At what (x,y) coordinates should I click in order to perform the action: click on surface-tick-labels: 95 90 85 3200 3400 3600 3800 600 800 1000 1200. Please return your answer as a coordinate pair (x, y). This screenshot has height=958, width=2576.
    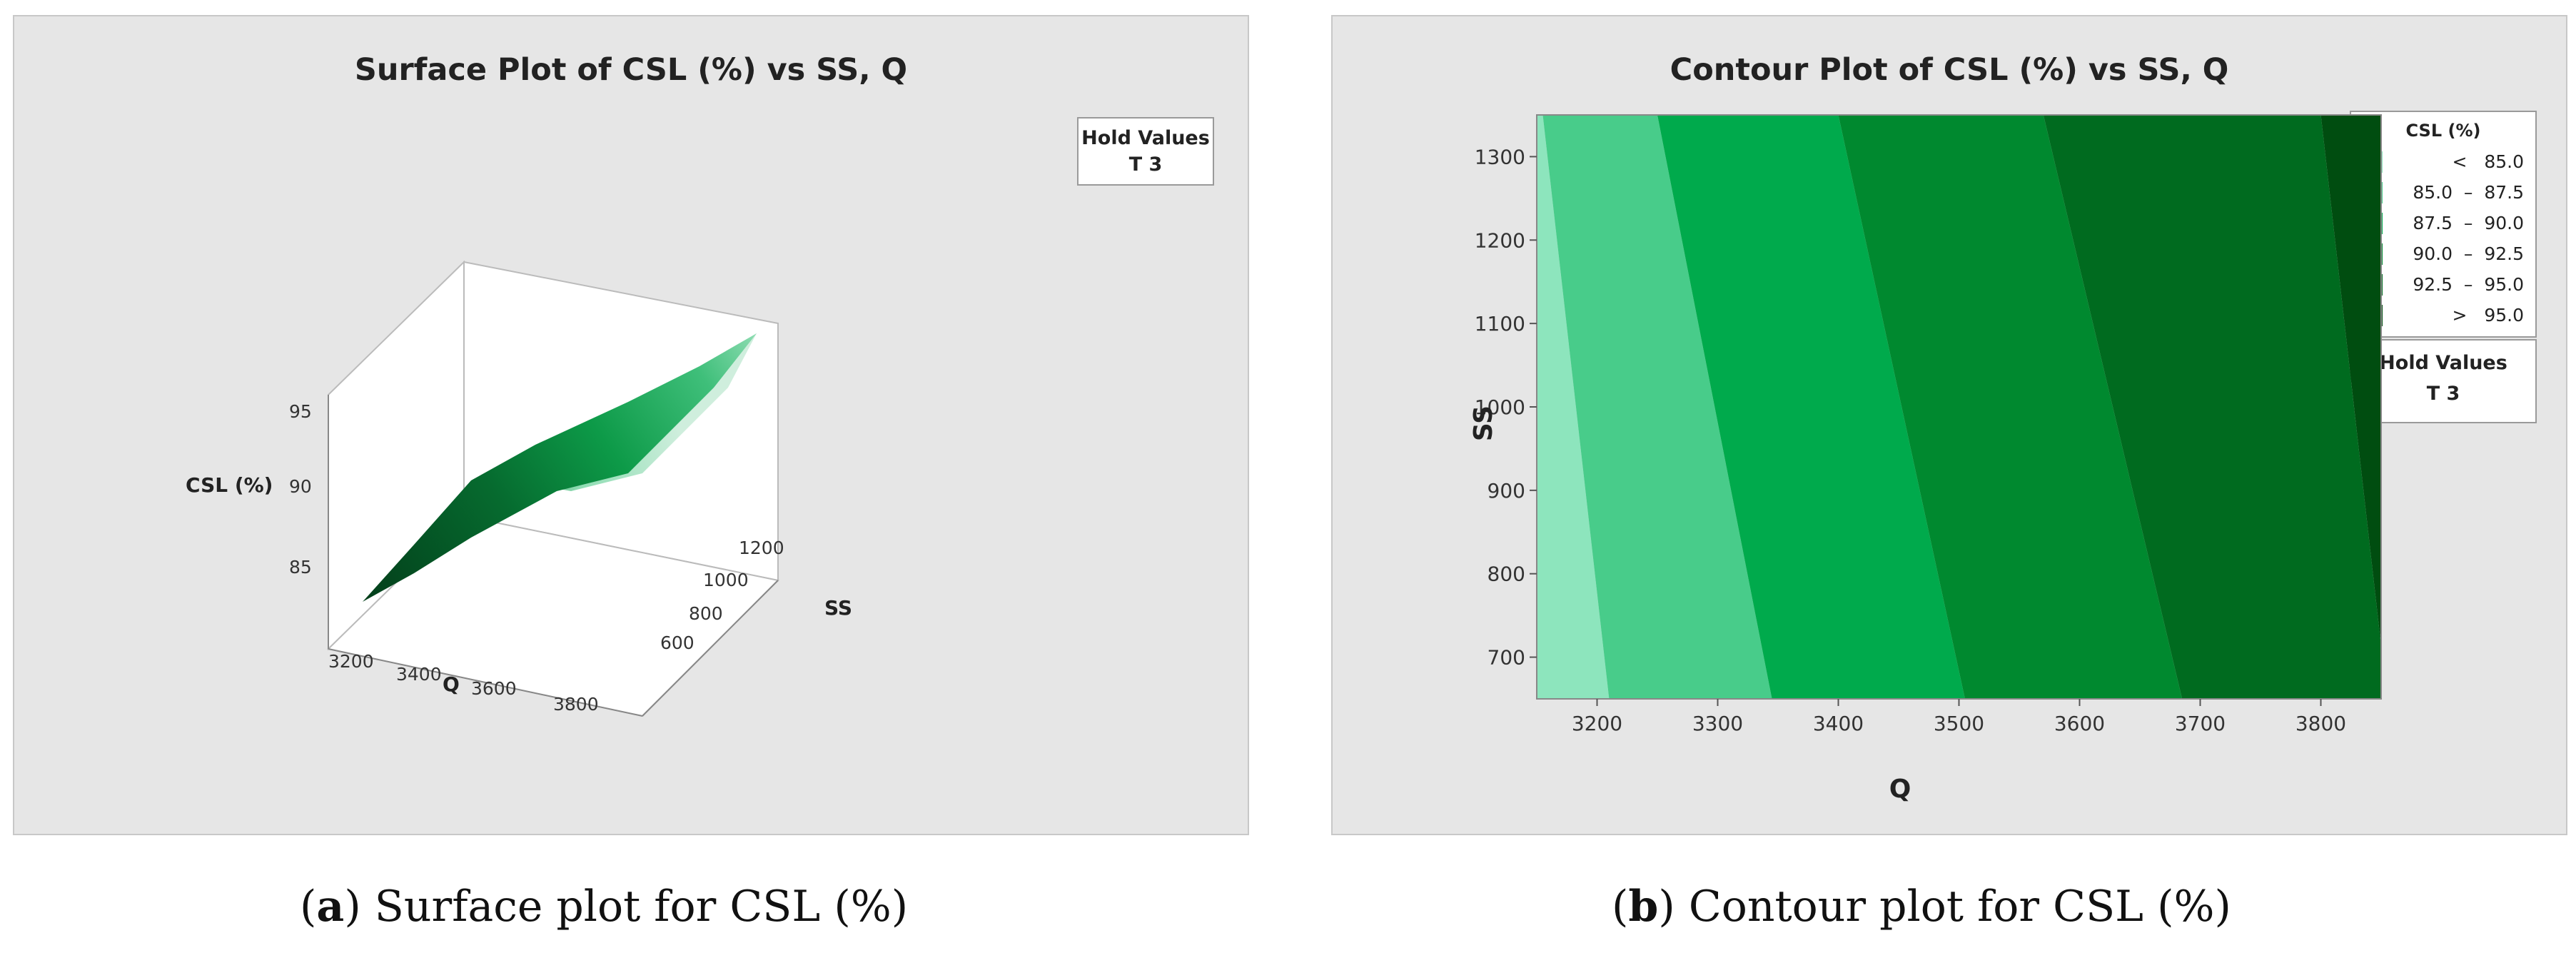
    Looking at the image, I should click on (536, 558).